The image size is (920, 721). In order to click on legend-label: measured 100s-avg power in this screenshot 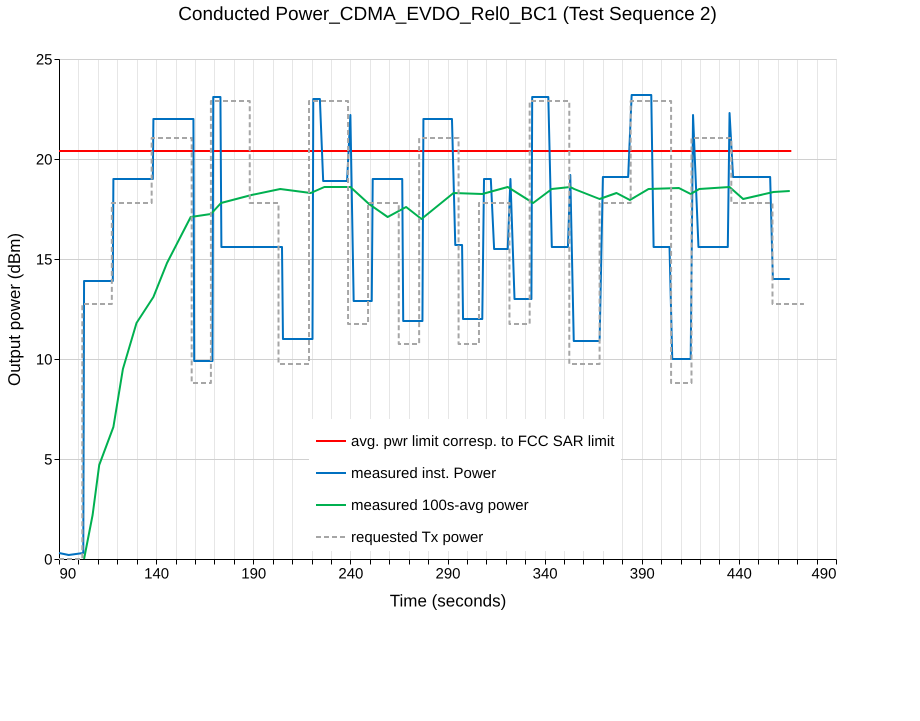, I will do `click(440, 505)`.